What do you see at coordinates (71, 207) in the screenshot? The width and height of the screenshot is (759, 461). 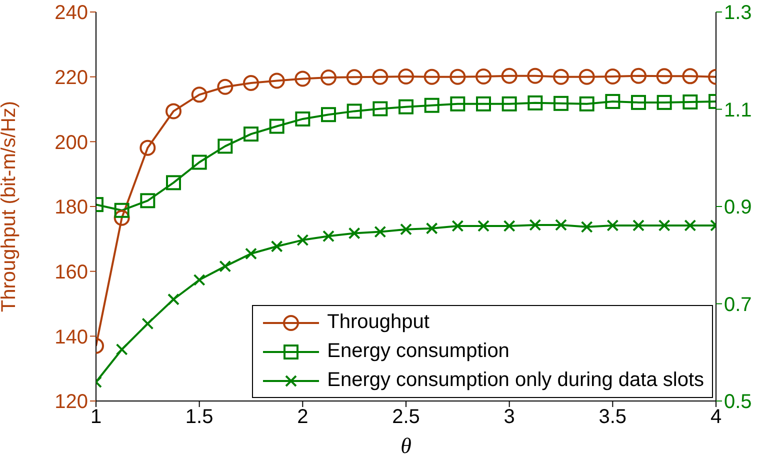 I see `y-tick-label: 180` at bounding box center [71, 207].